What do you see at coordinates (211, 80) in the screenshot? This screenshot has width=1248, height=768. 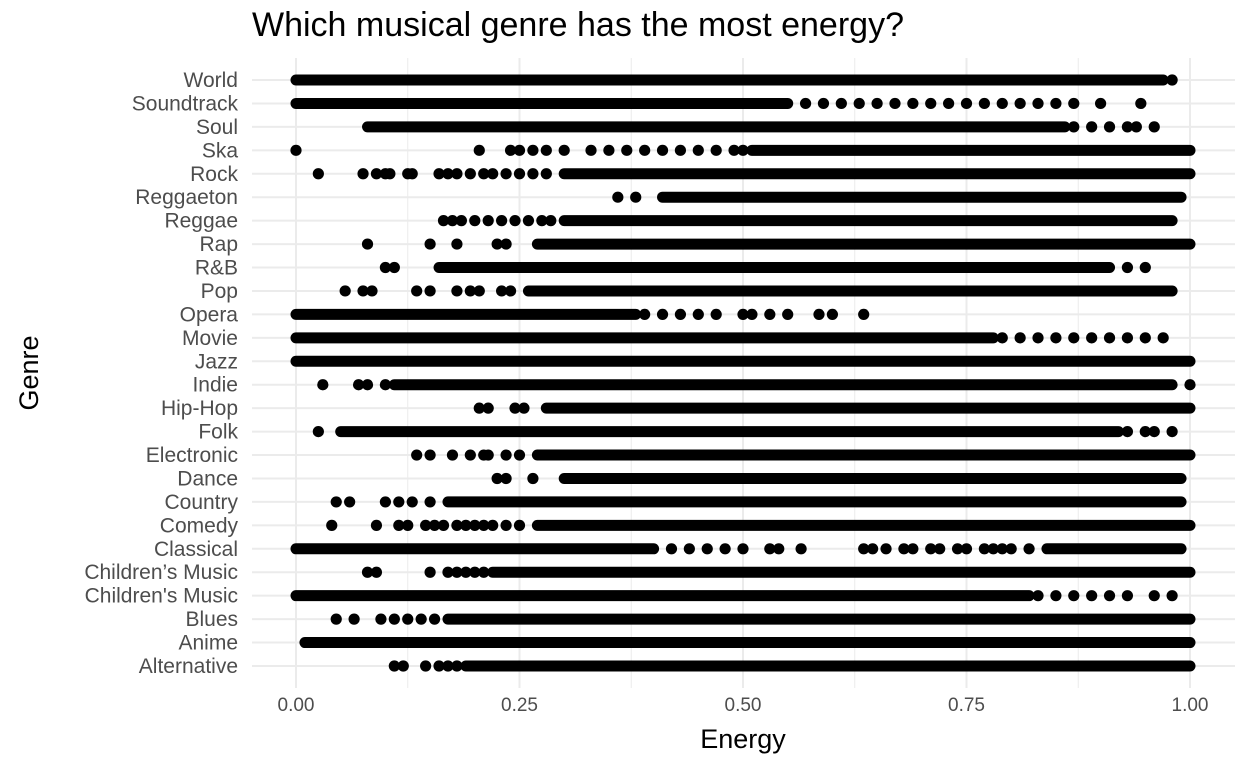 I see `y-tick-label: World` at bounding box center [211, 80].